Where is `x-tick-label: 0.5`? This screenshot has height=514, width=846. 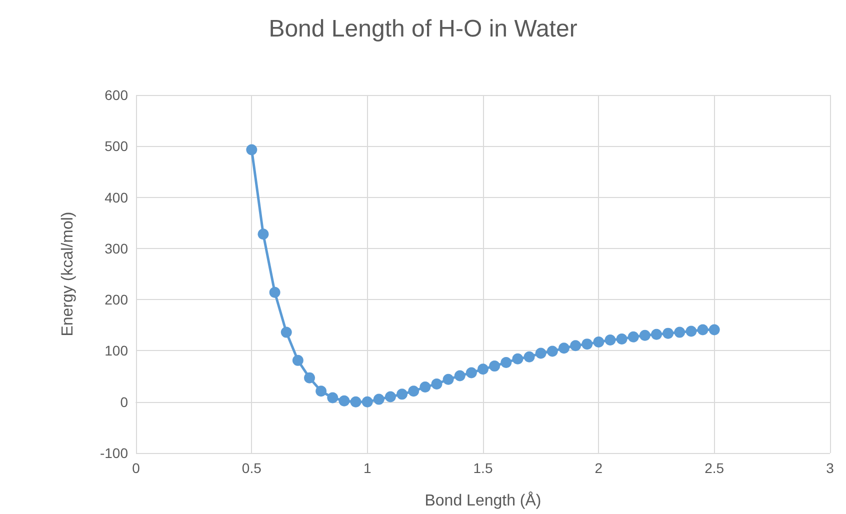
x-tick-label: 0.5 is located at coordinates (252, 468).